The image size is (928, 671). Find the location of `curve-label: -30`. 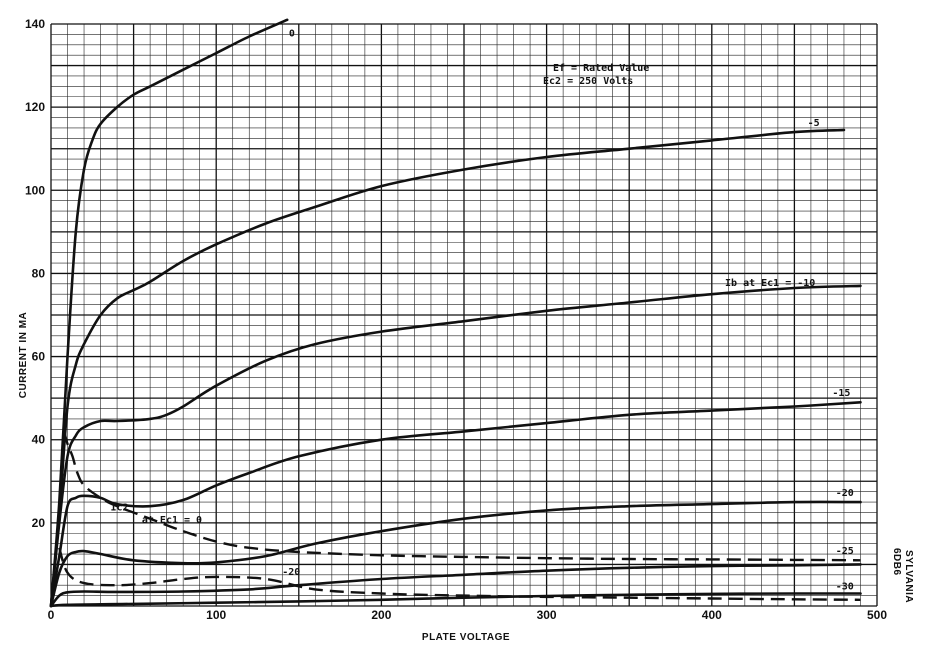

curve-label: -30 is located at coordinates (845, 586).